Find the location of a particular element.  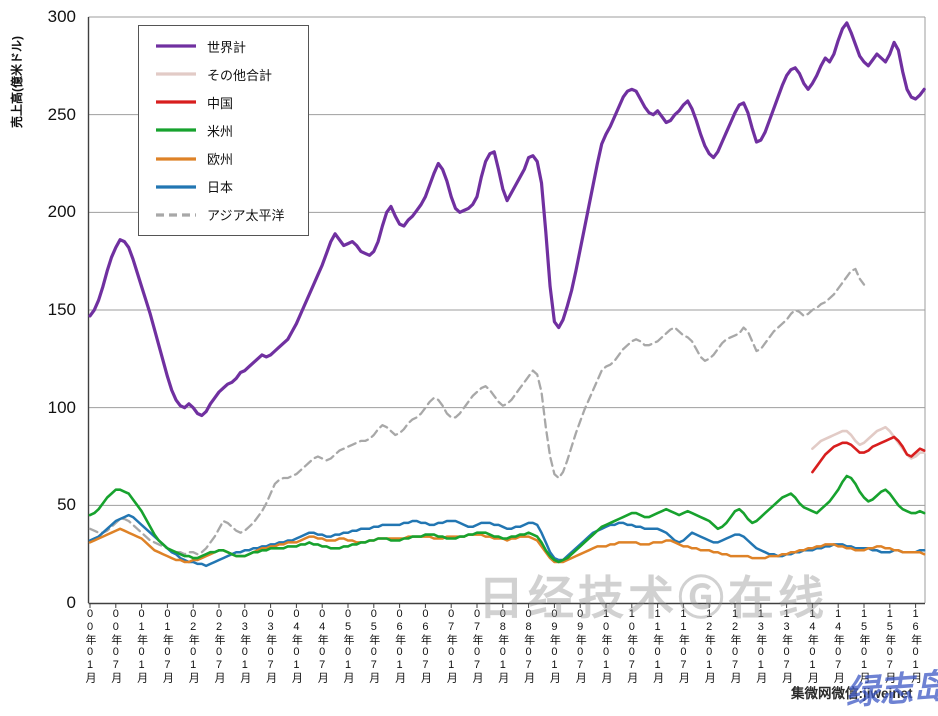

x-tick-label-05年07月: 05年07月 is located at coordinates (373, 646).